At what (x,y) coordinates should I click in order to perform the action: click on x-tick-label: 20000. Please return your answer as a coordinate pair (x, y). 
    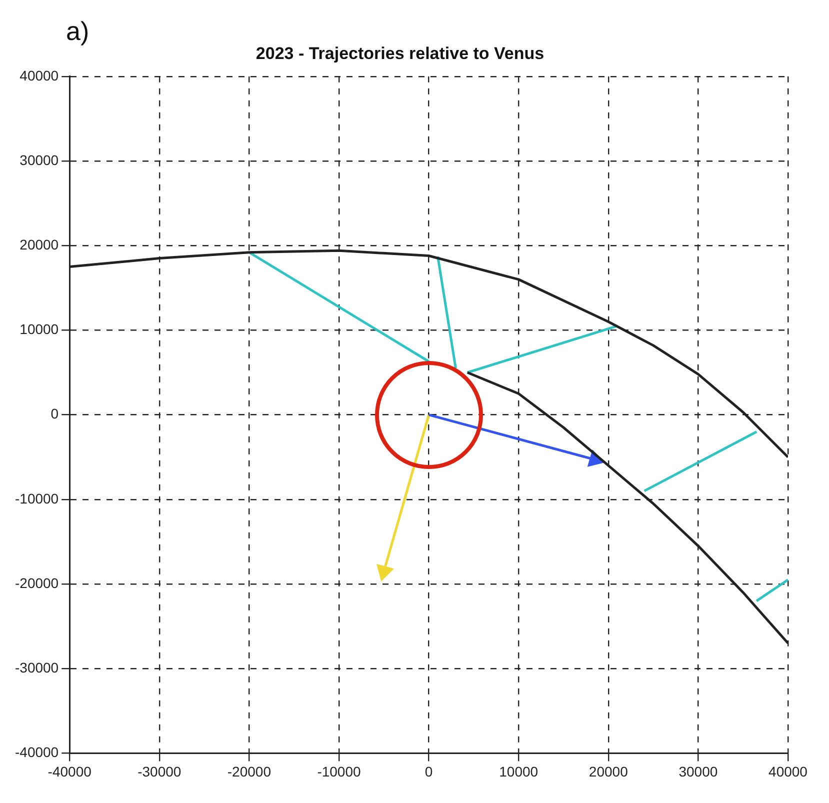
    Looking at the image, I should click on (608, 771).